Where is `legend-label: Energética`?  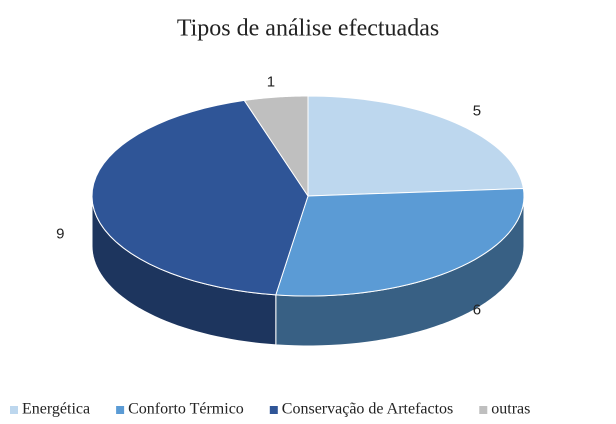 legend-label: Energética is located at coordinates (56, 409).